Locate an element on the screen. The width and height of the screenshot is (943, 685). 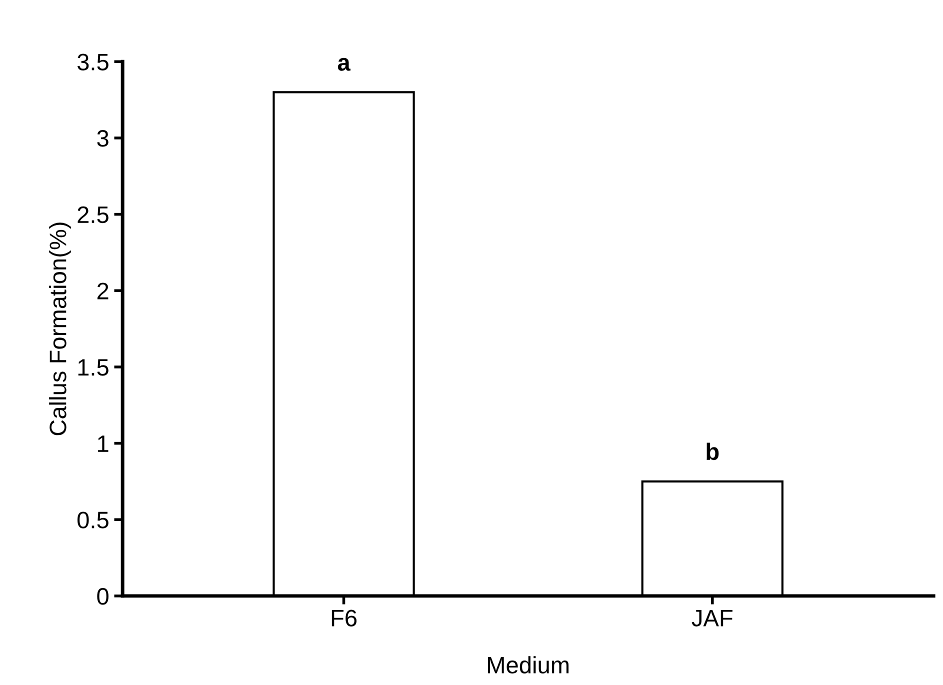
y-tick-label: 0.5 is located at coordinates (93, 520).